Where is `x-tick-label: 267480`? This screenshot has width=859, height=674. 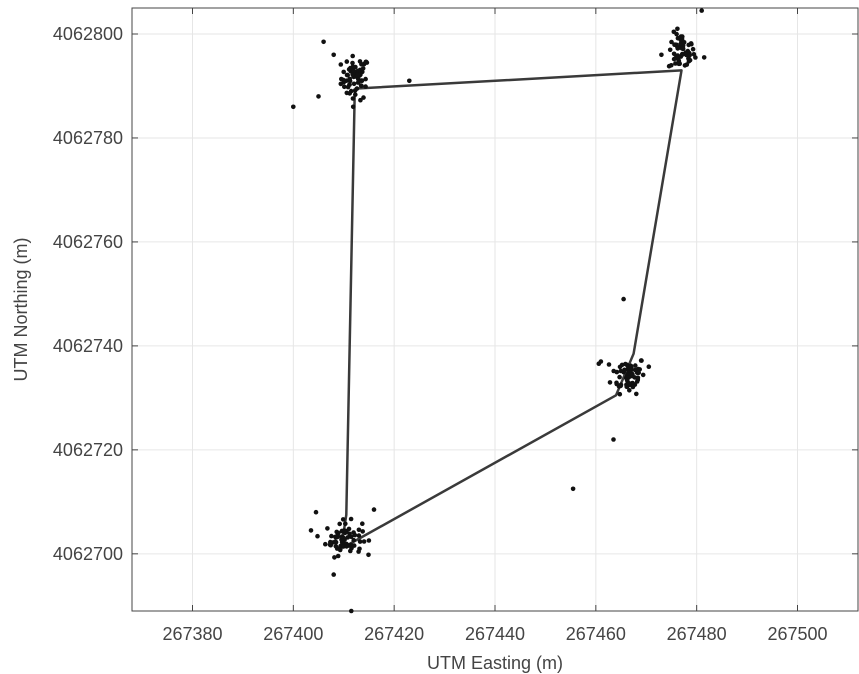 x-tick-label: 267480 is located at coordinates (697, 634).